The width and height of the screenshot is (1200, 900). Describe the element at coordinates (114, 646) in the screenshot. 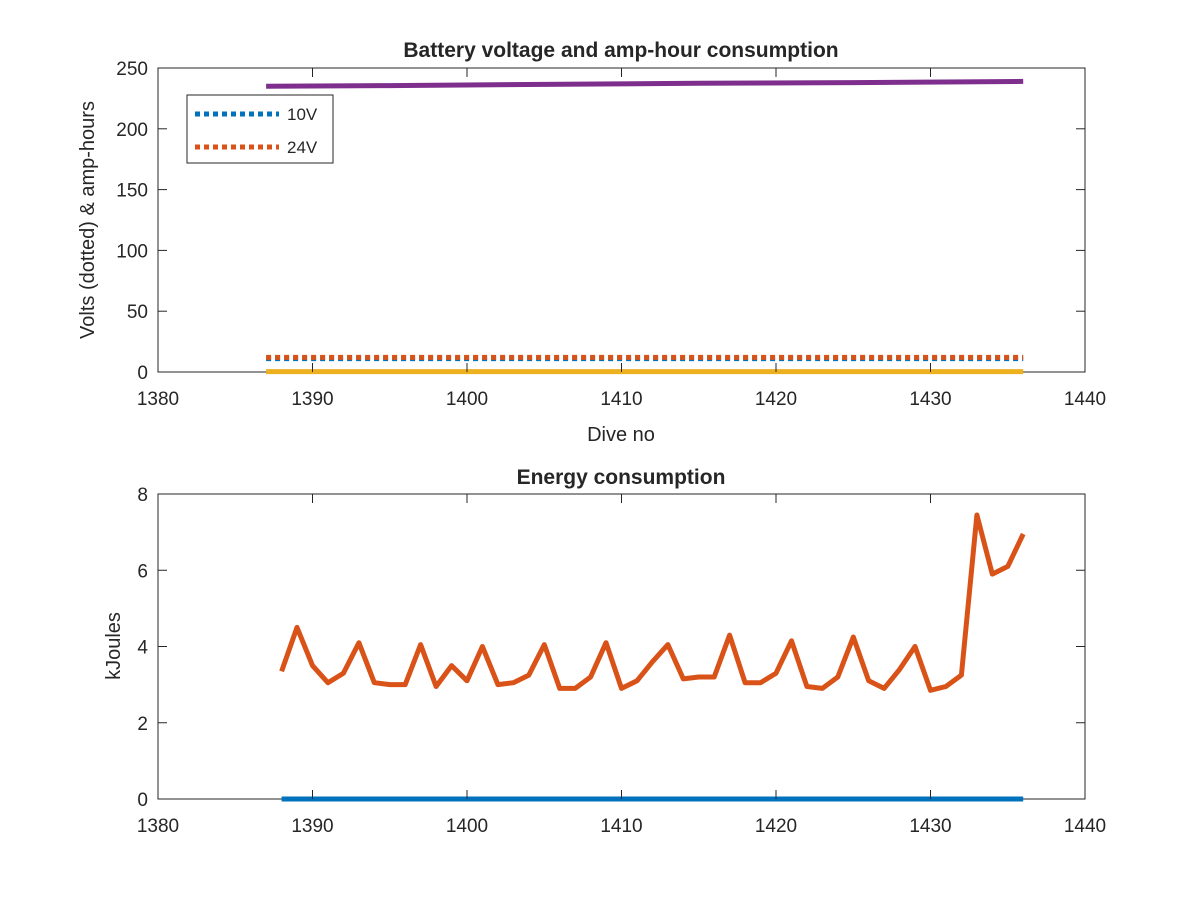

I see `energy-y-axis-label: kJoules` at that location.